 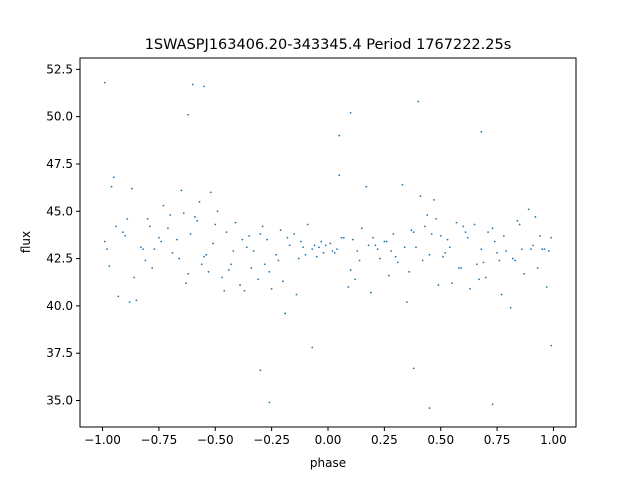 I want to click on x-axis: −1.00 −0.75 −0.50 −0.25 0.00 0.25 0.50 0.75 1.00, so click(x=325, y=437).